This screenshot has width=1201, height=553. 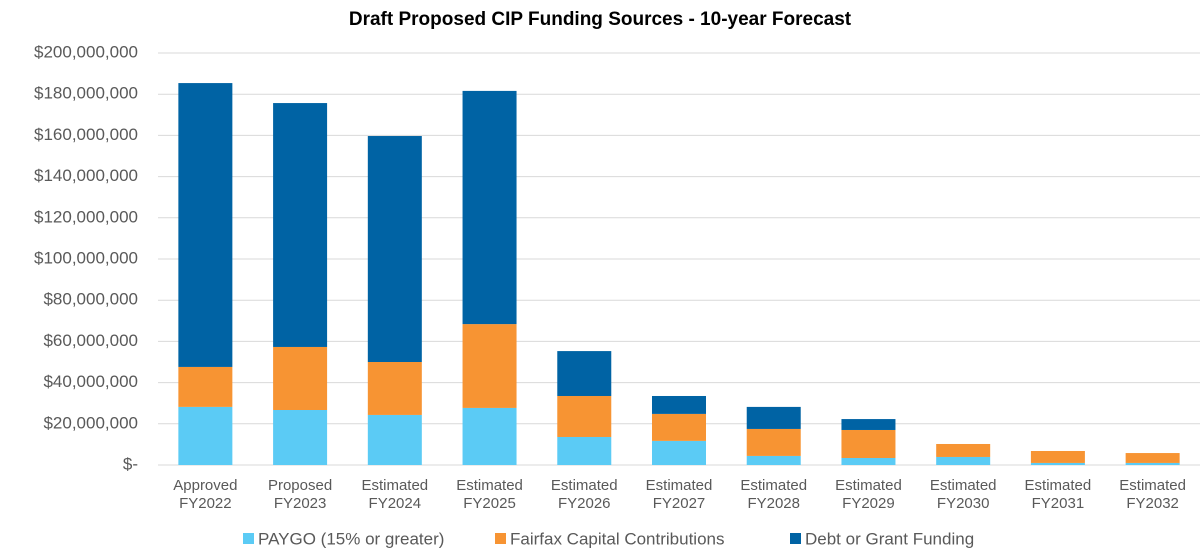 I want to click on y-tick-label: $60,000,000, so click(x=90, y=340).